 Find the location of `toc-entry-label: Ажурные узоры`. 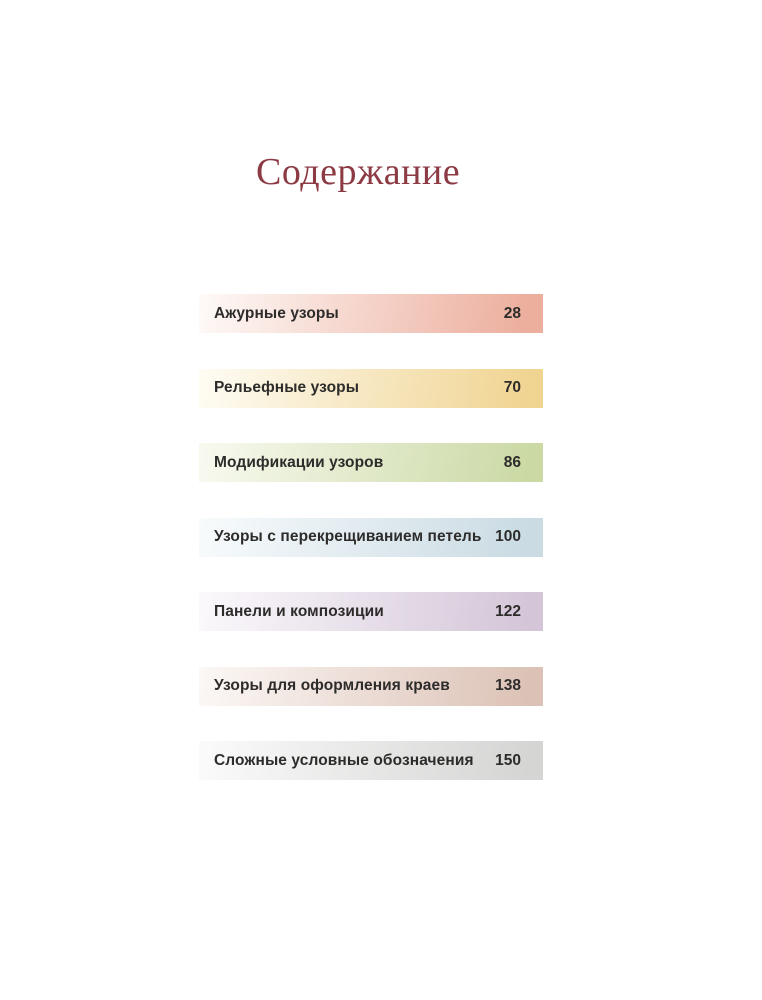

toc-entry-label: Ажурные узоры is located at coordinates (276, 313).